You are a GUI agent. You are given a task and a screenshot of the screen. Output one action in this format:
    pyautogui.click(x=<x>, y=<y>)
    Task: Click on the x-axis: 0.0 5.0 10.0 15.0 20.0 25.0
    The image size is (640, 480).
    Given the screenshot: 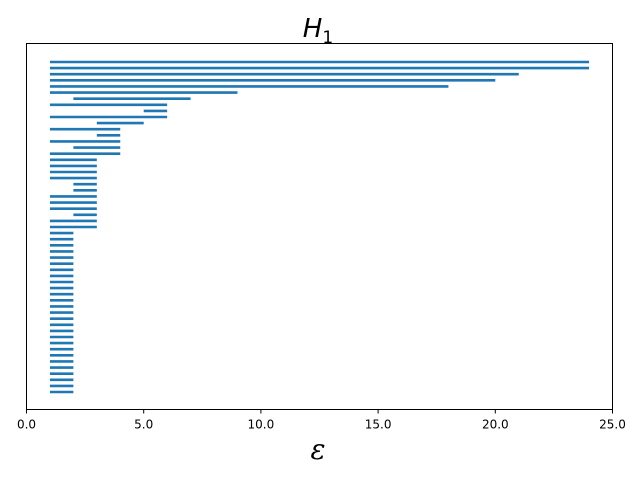 What is the action you would take?
    pyautogui.click(x=321, y=420)
    